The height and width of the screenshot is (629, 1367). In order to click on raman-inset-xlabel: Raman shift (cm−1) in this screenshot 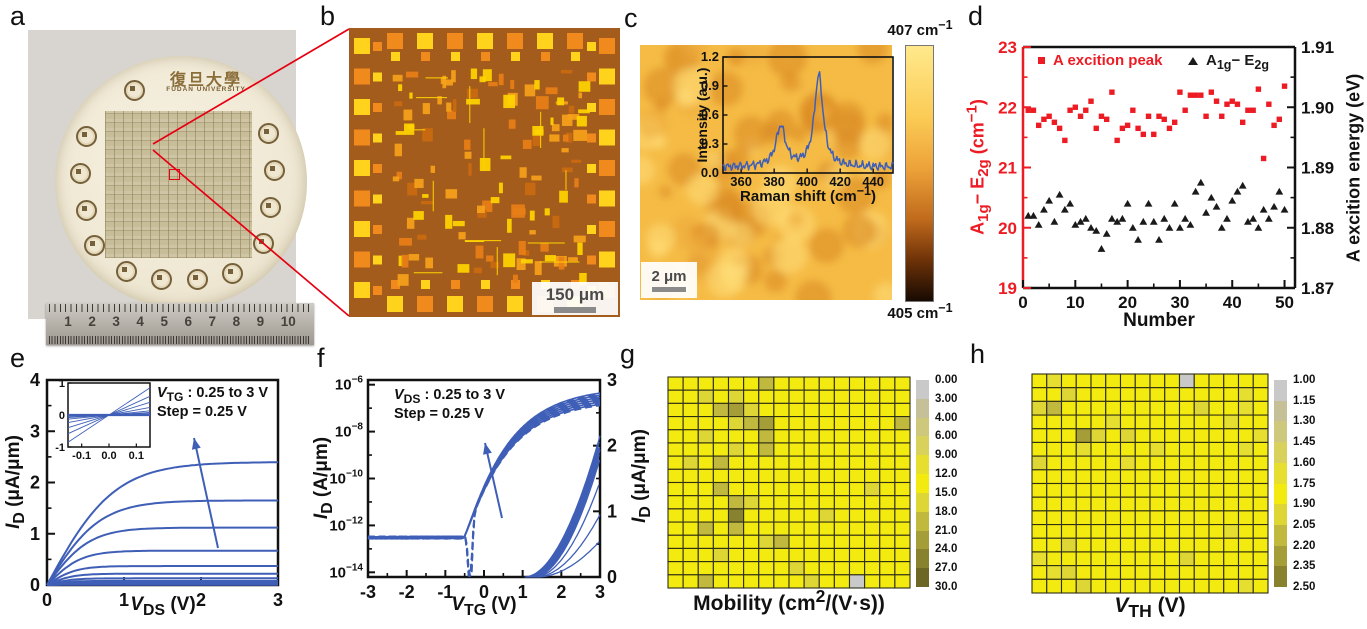, I will do `click(808, 194)`.